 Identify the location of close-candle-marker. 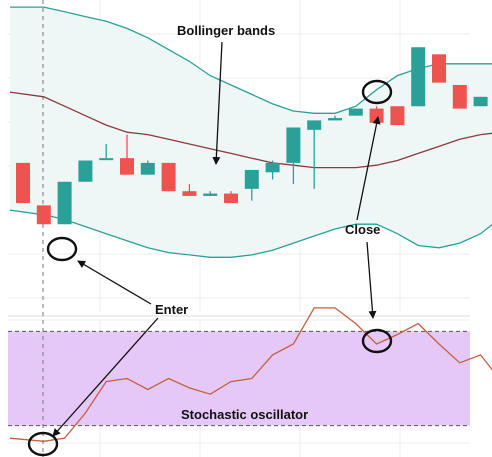
(377, 92).